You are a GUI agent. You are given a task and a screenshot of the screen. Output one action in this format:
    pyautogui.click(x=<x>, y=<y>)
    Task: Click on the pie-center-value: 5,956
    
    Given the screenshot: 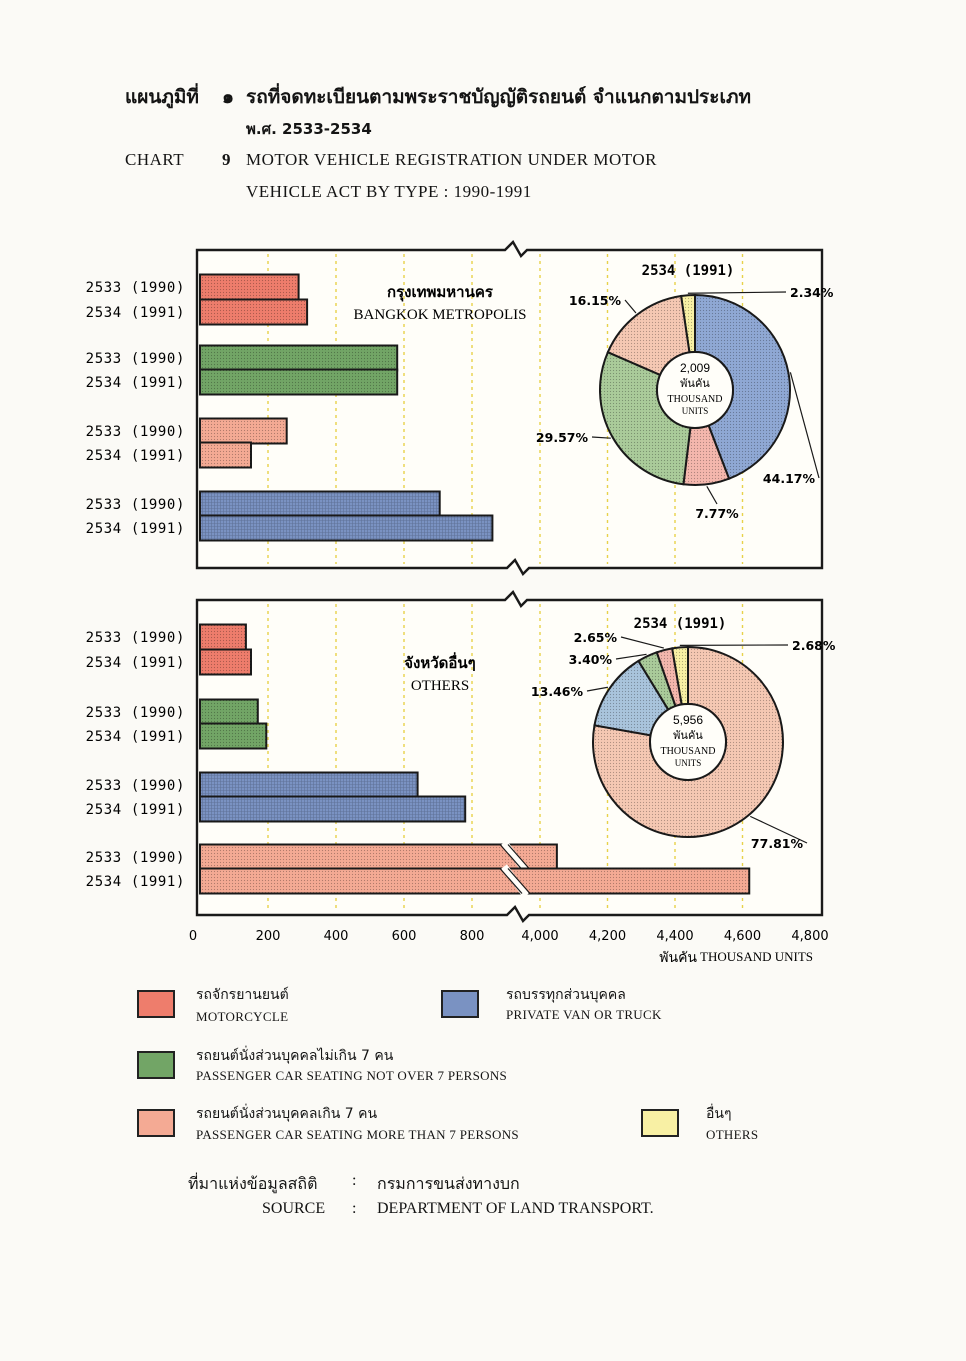 What is the action you would take?
    pyautogui.click(x=688, y=720)
    